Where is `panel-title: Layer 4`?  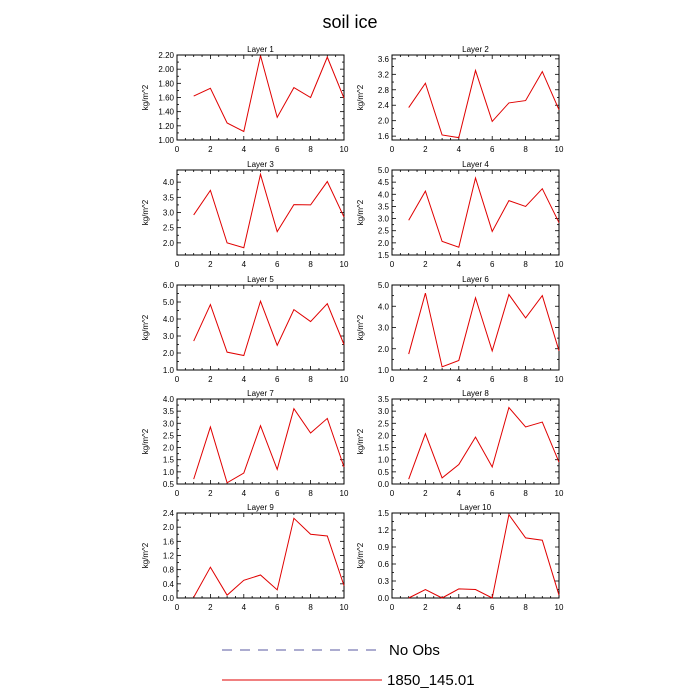
panel-title: Layer 4 is located at coordinates (475, 164).